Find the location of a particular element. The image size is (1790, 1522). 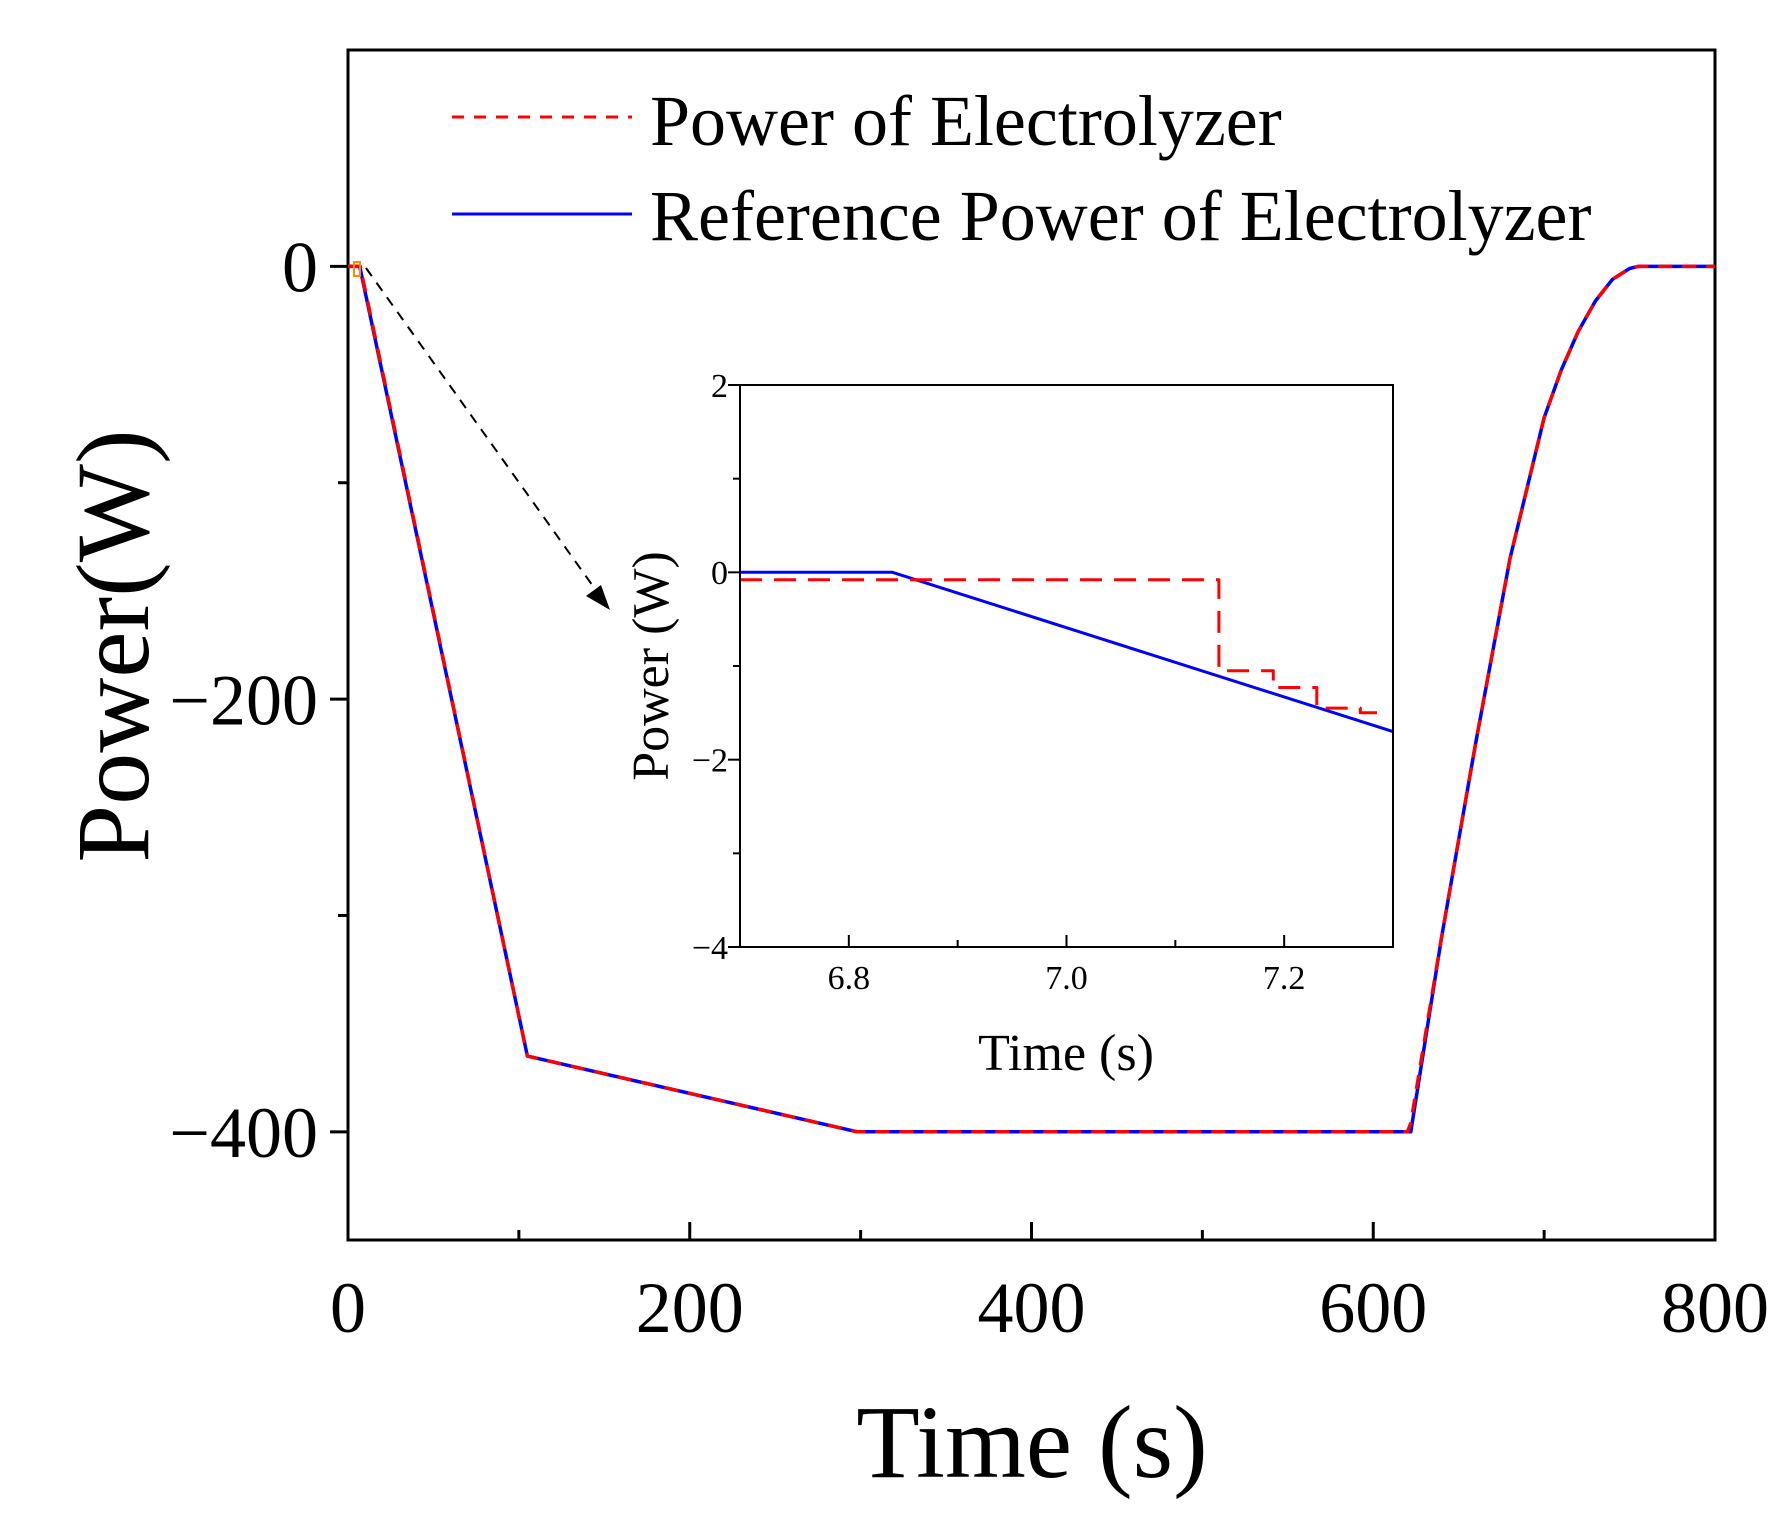

inset-y-tick-label: −2 is located at coordinates (710, 761).